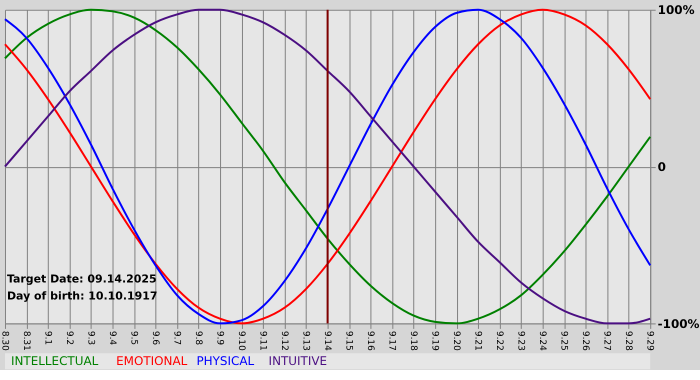 Image resolution: width=700 pixels, height=380 pixels. Describe the element at coordinates (477, 340) in the screenshot. I see `x-tick-label: 9.21` at that location.